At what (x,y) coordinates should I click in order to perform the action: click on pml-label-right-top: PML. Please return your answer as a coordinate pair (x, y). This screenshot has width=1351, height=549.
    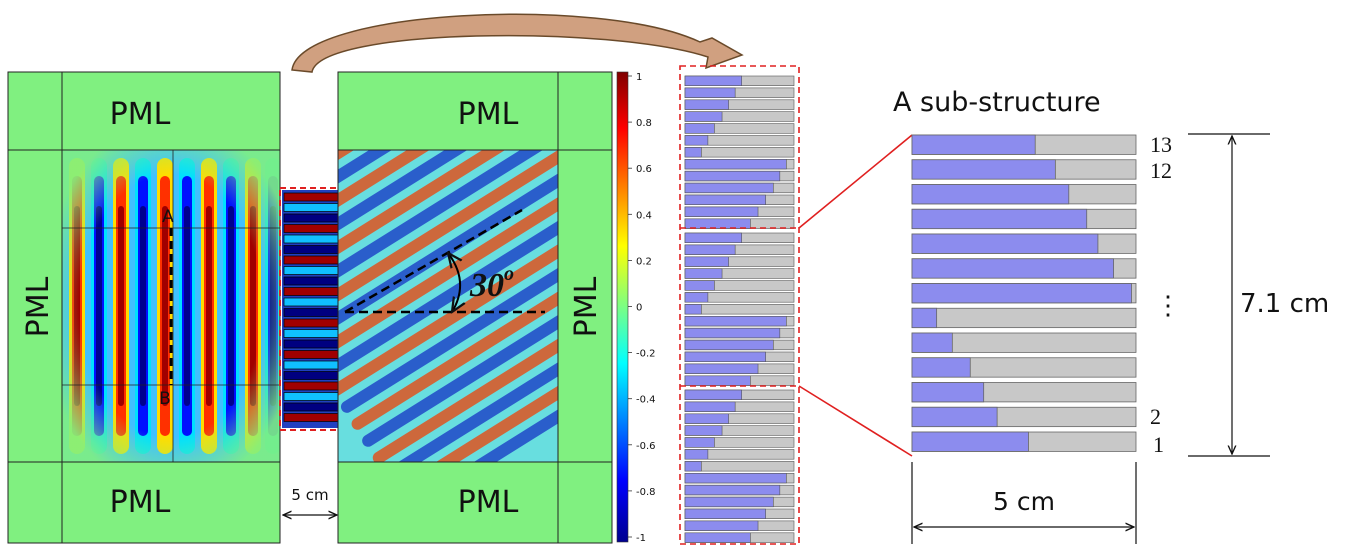
    Looking at the image, I should click on (488, 114).